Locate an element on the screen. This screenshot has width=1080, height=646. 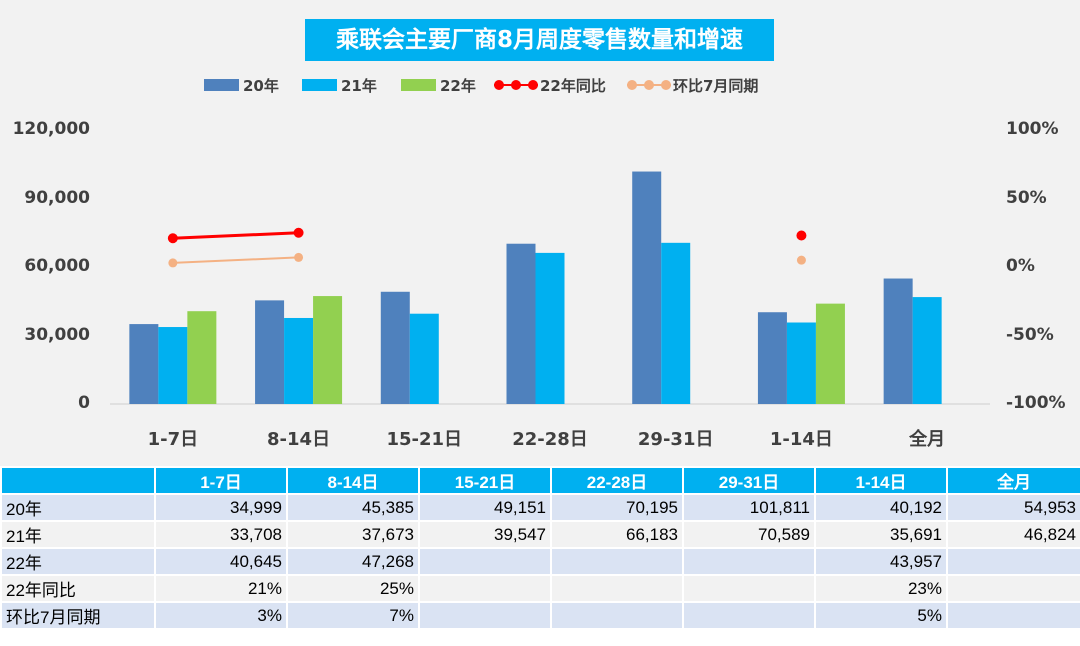
table-cell: 37,673 is located at coordinates (353, 534).